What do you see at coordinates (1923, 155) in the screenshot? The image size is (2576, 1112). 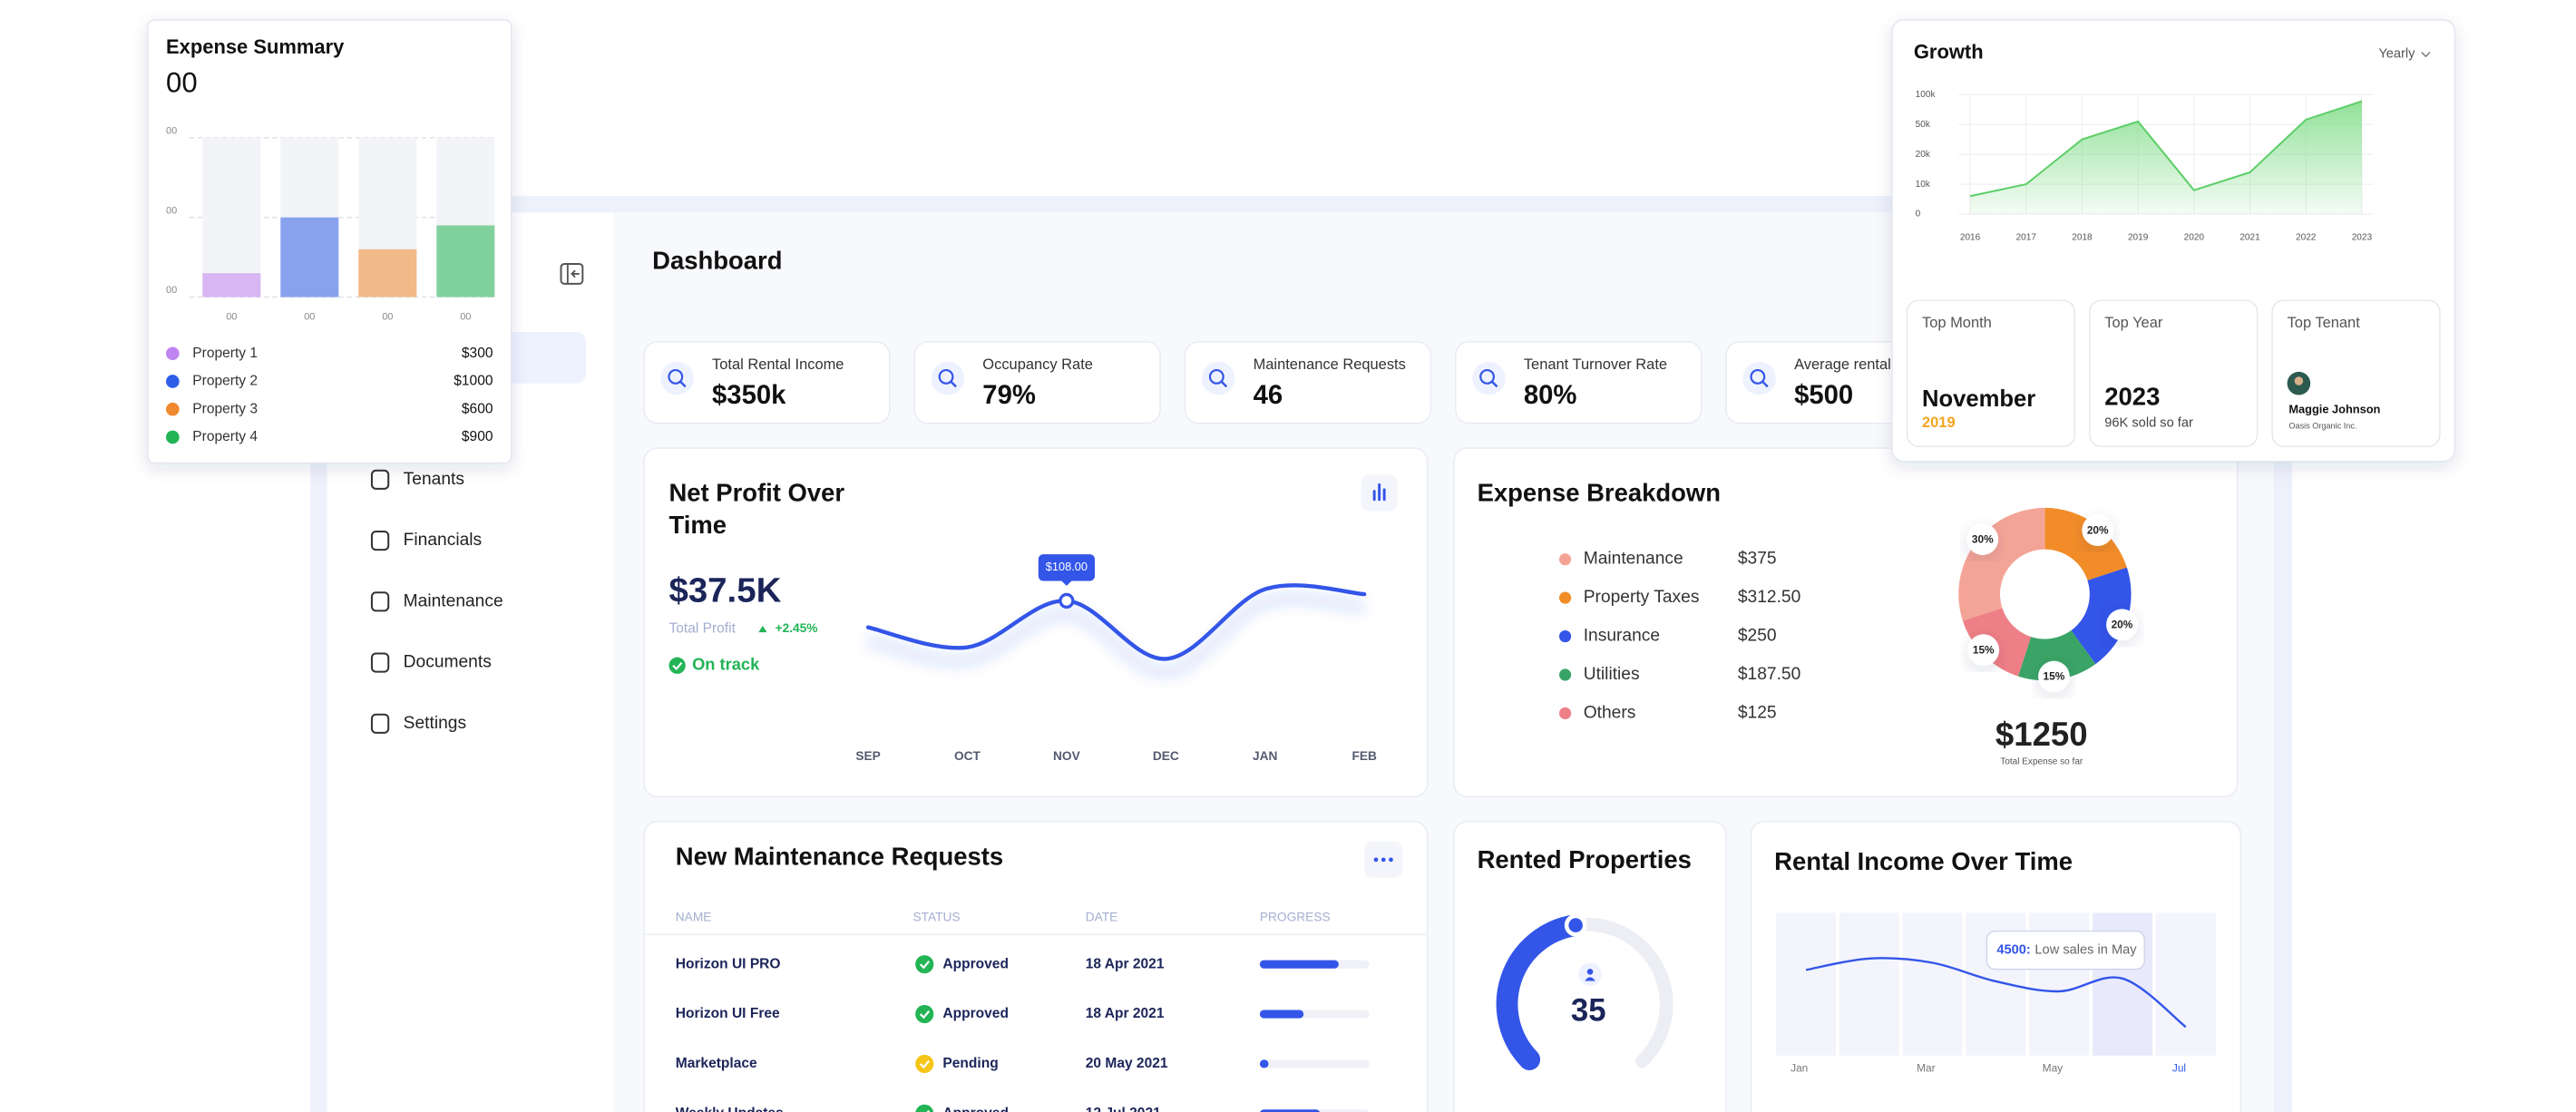 I see `y-tick-label: 20k` at bounding box center [1923, 155].